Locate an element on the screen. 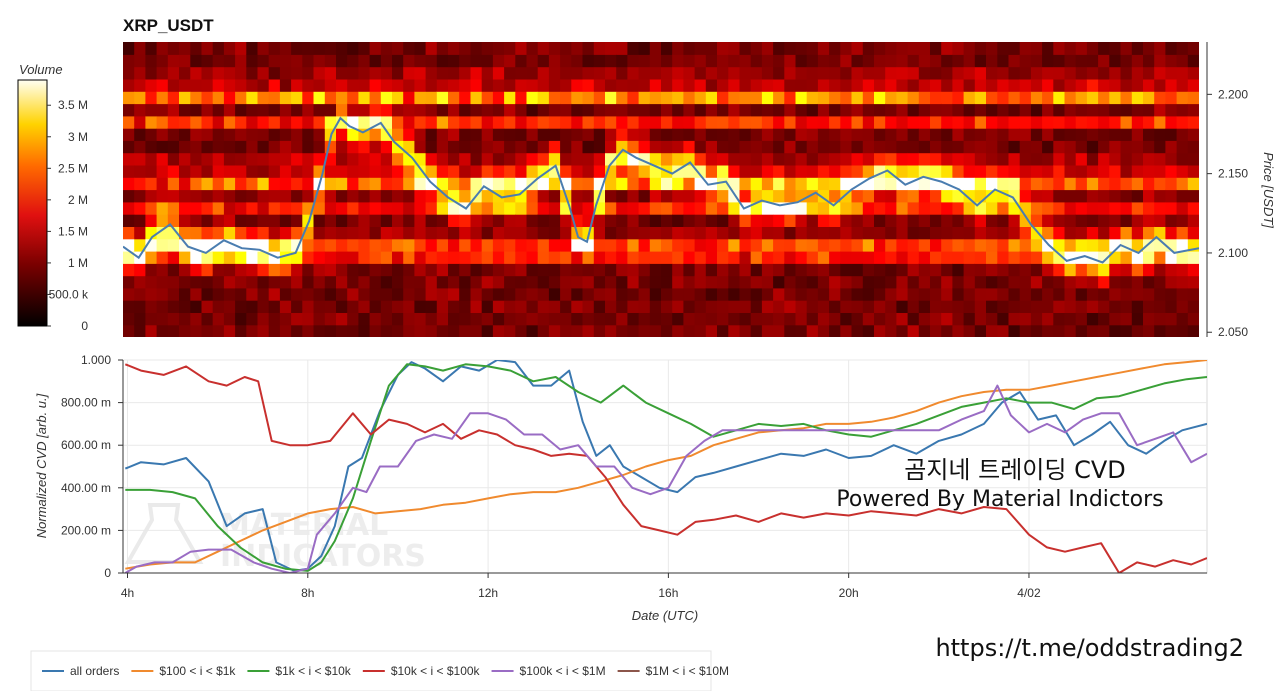 Image resolution: width=1280 pixels, height=691 pixels. legend-label: $10k < i < $100k is located at coordinates (436, 671).